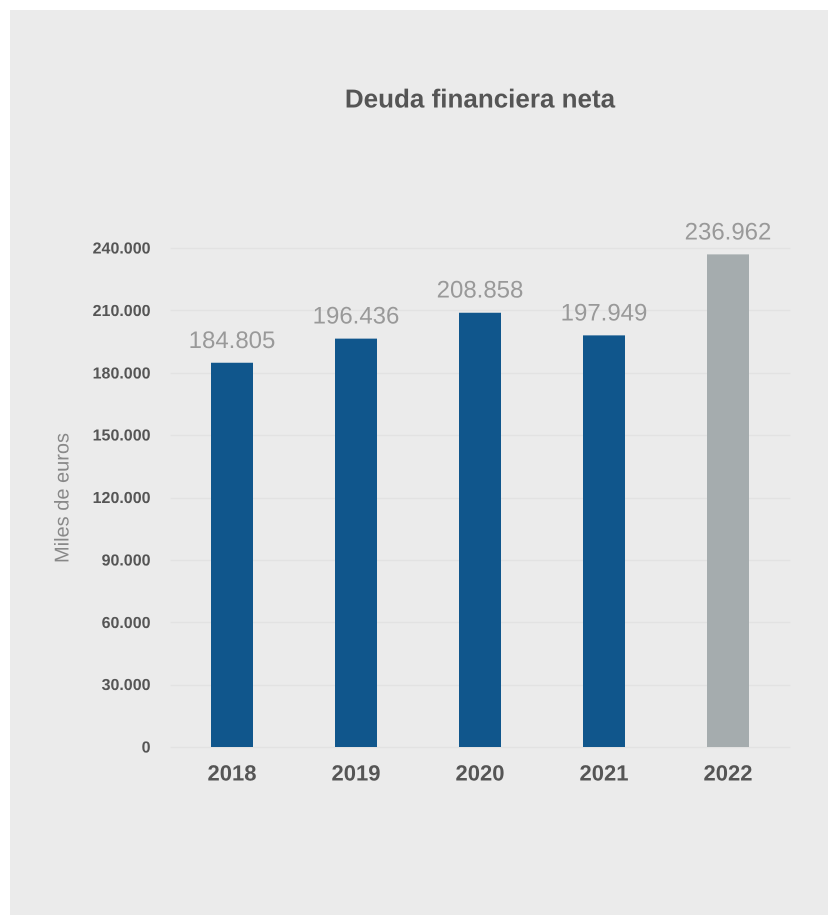  Describe the element at coordinates (126, 561) in the screenshot. I see `y-tick-label: 90.000` at that location.